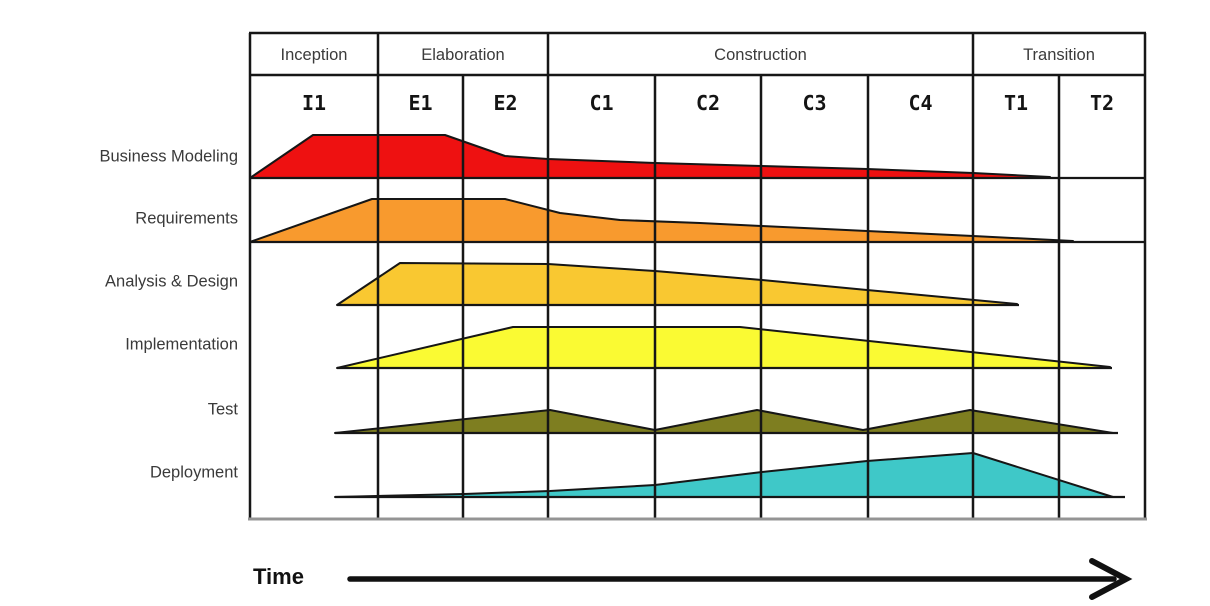  Describe the element at coordinates (505, 103) in the screenshot. I see `iteration-label-e2: E2` at that location.